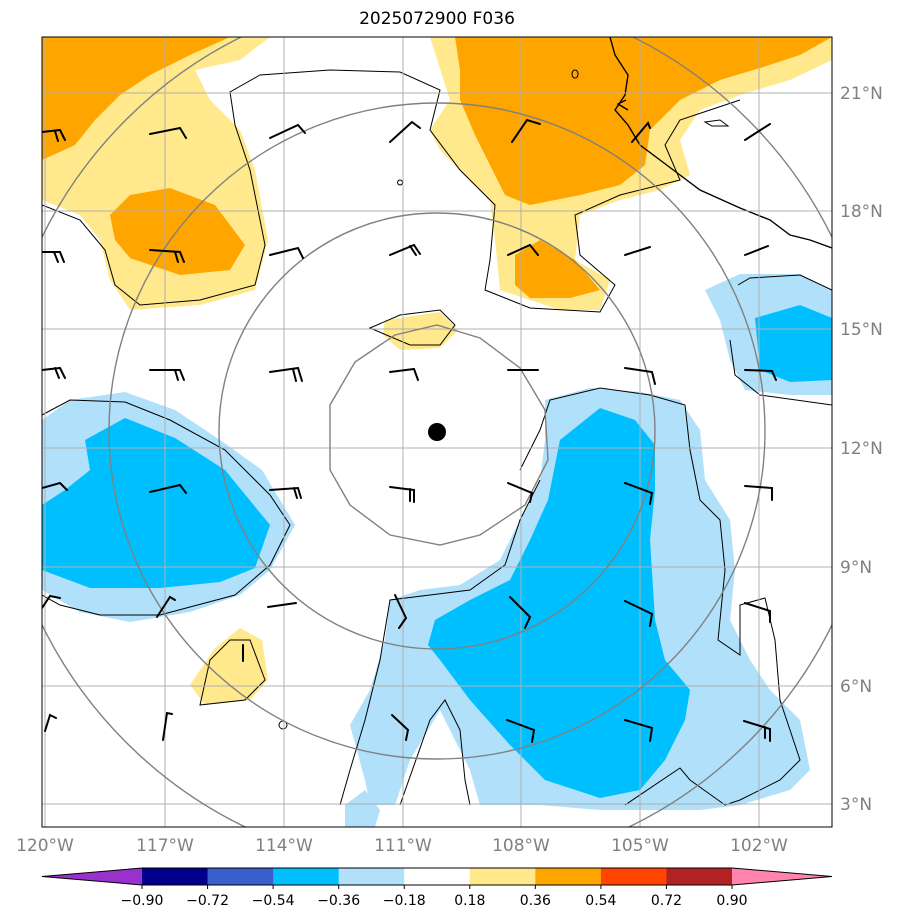 The image size is (902, 924). What do you see at coordinates (861, 212) in the screenshot?
I see `lat-label: 18°N` at bounding box center [861, 212].